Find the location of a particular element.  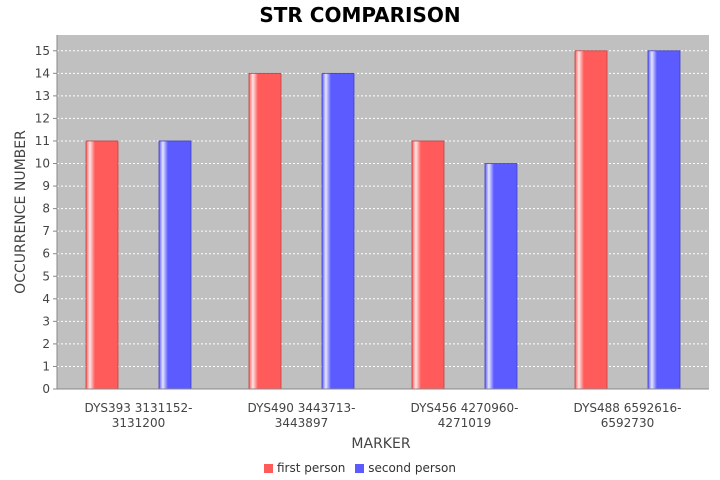

legend-swatch-red is located at coordinates (268, 468).